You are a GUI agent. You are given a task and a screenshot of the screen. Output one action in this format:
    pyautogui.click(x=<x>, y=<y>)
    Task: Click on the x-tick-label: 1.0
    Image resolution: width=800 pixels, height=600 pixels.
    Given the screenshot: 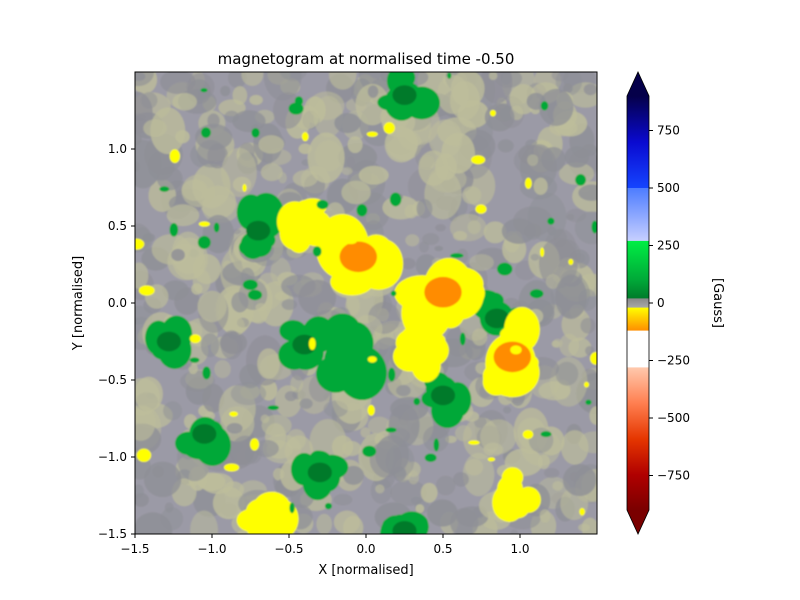 What is the action you would take?
    pyautogui.click(x=519, y=549)
    